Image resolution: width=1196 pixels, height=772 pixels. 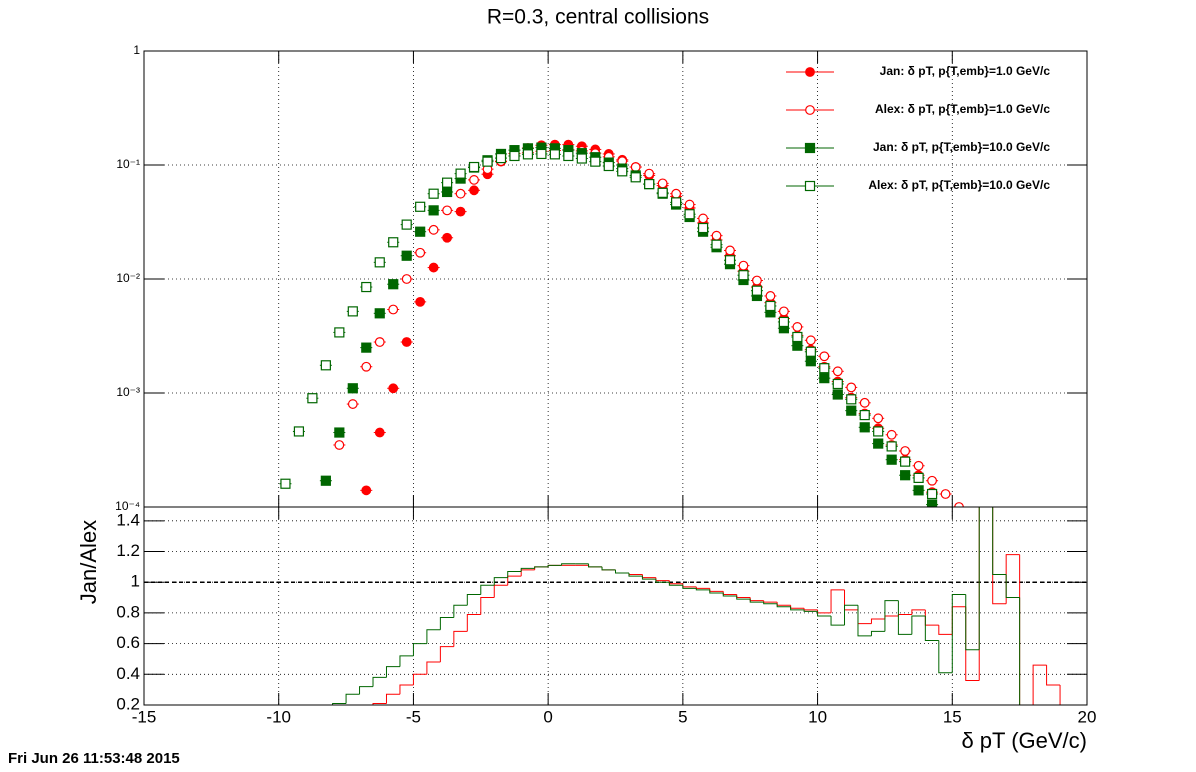 What do you see at coordinates (413, 716) in the screenshot?
I see `x-tick-label: -5` at bounding box center [413, 716].